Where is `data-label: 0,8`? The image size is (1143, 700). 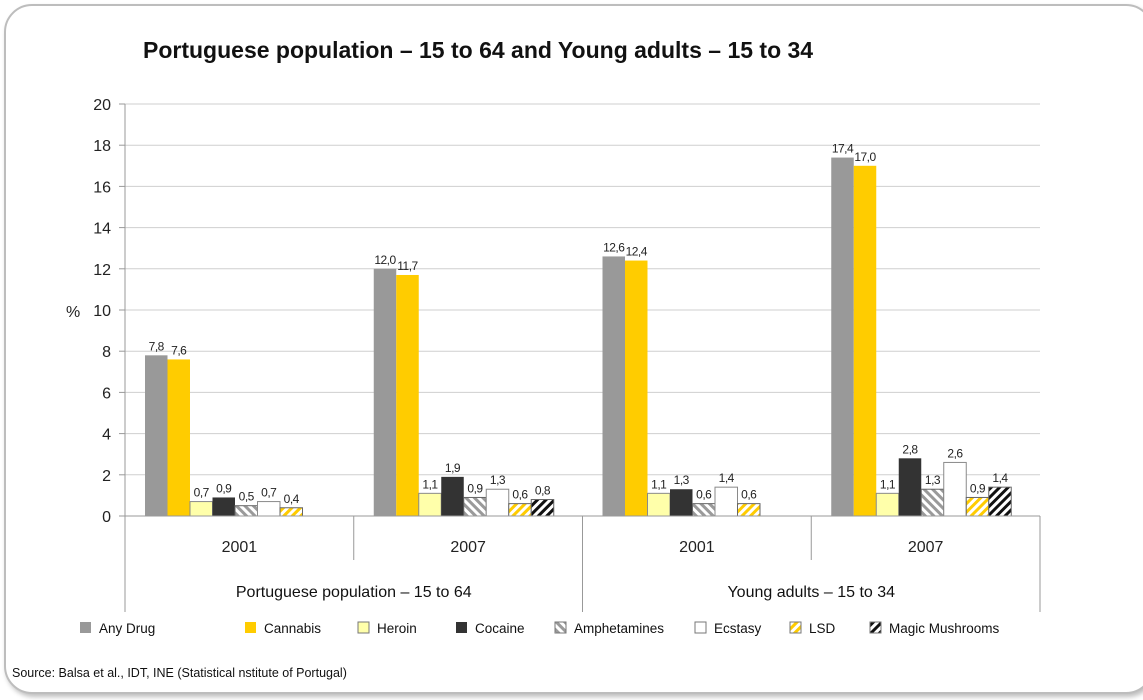
data-label: 0,8 is located at coordinates (543, 491).